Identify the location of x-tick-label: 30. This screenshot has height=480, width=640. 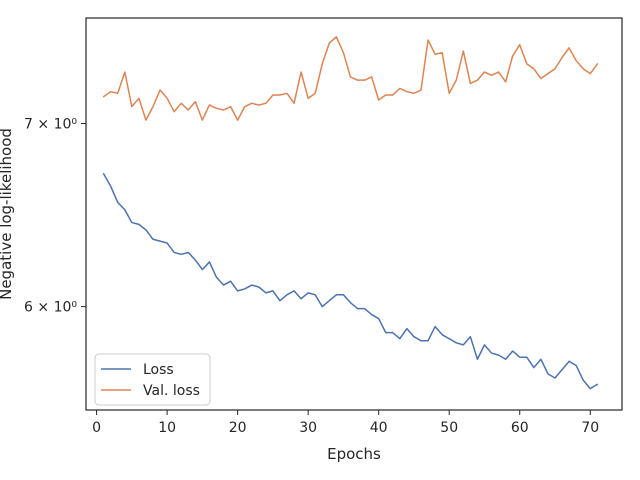
(308, 428).